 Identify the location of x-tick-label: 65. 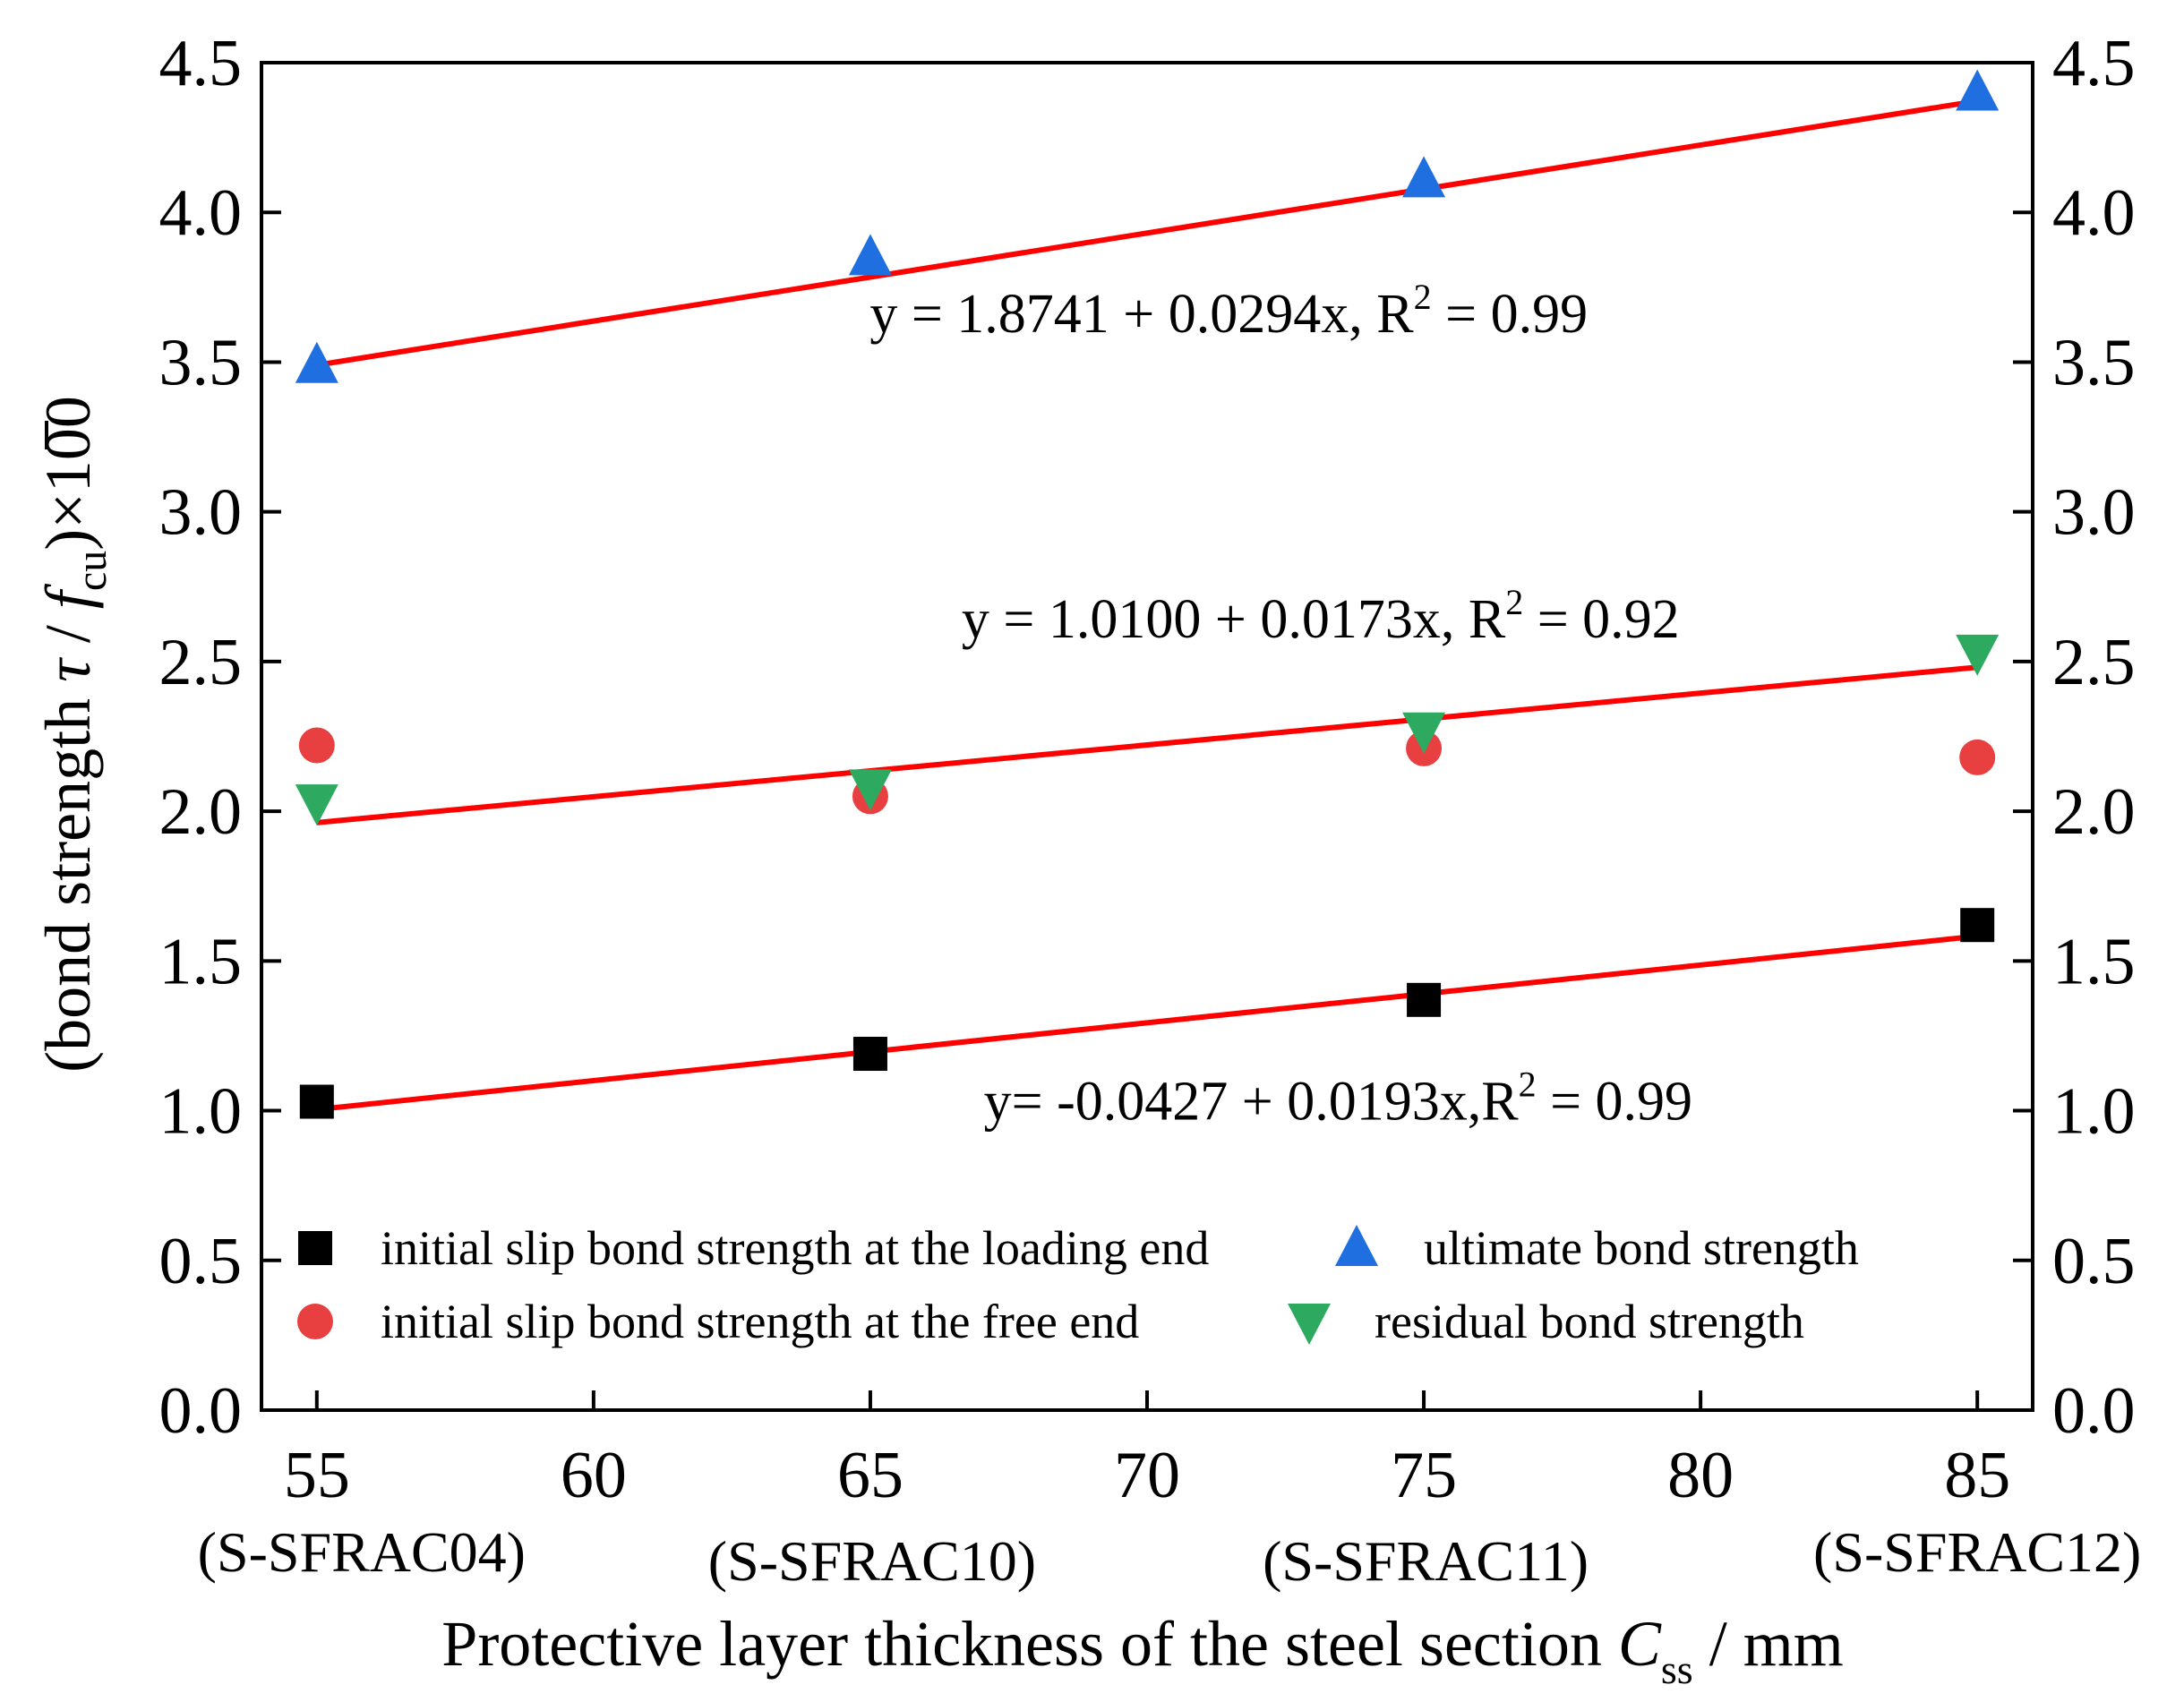
(870, 1475).